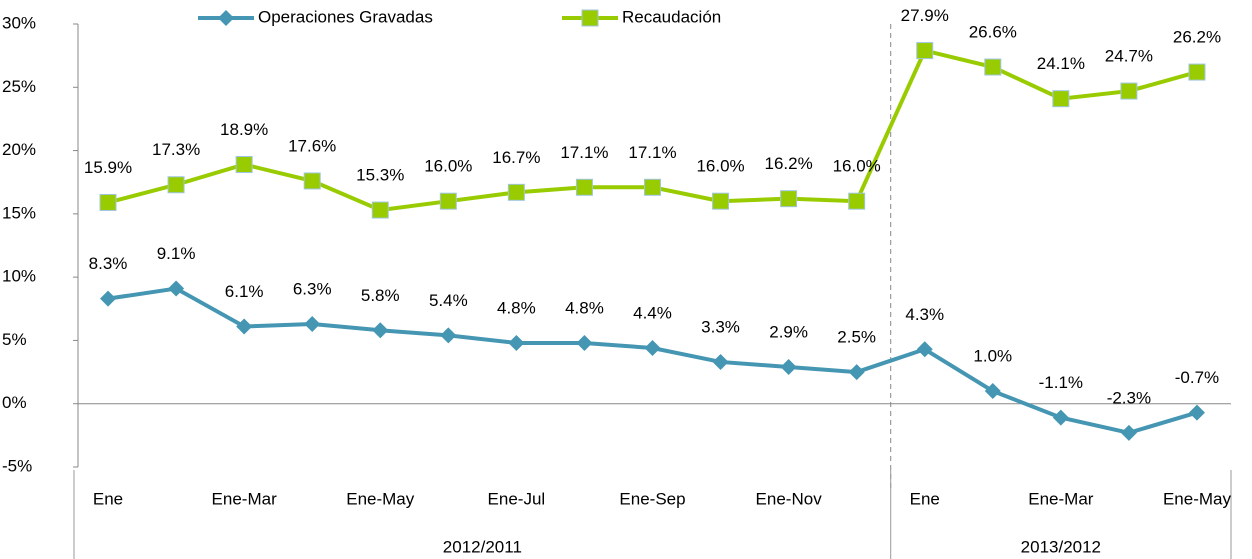 This screenshot has height=559, width=1252. What do you see at coordinates (312, 288) in the screenshot?
I see `data-label: 6.3%` at bounding box center [312, 288].